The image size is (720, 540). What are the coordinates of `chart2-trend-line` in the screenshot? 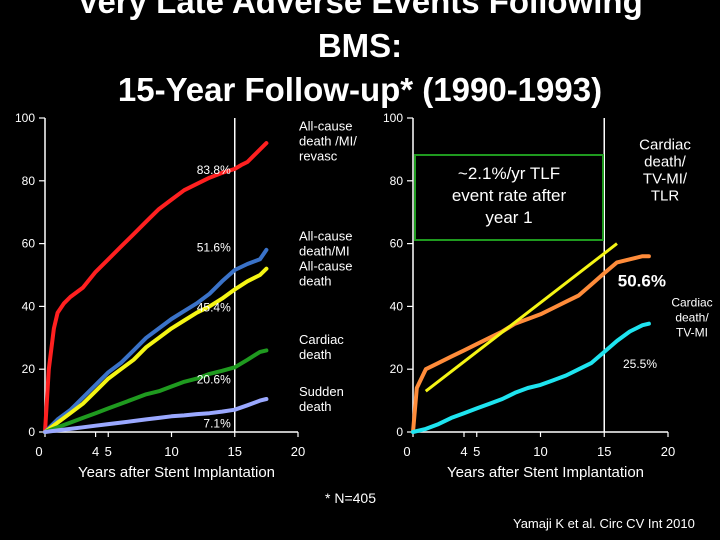 It's located at (521, 317).